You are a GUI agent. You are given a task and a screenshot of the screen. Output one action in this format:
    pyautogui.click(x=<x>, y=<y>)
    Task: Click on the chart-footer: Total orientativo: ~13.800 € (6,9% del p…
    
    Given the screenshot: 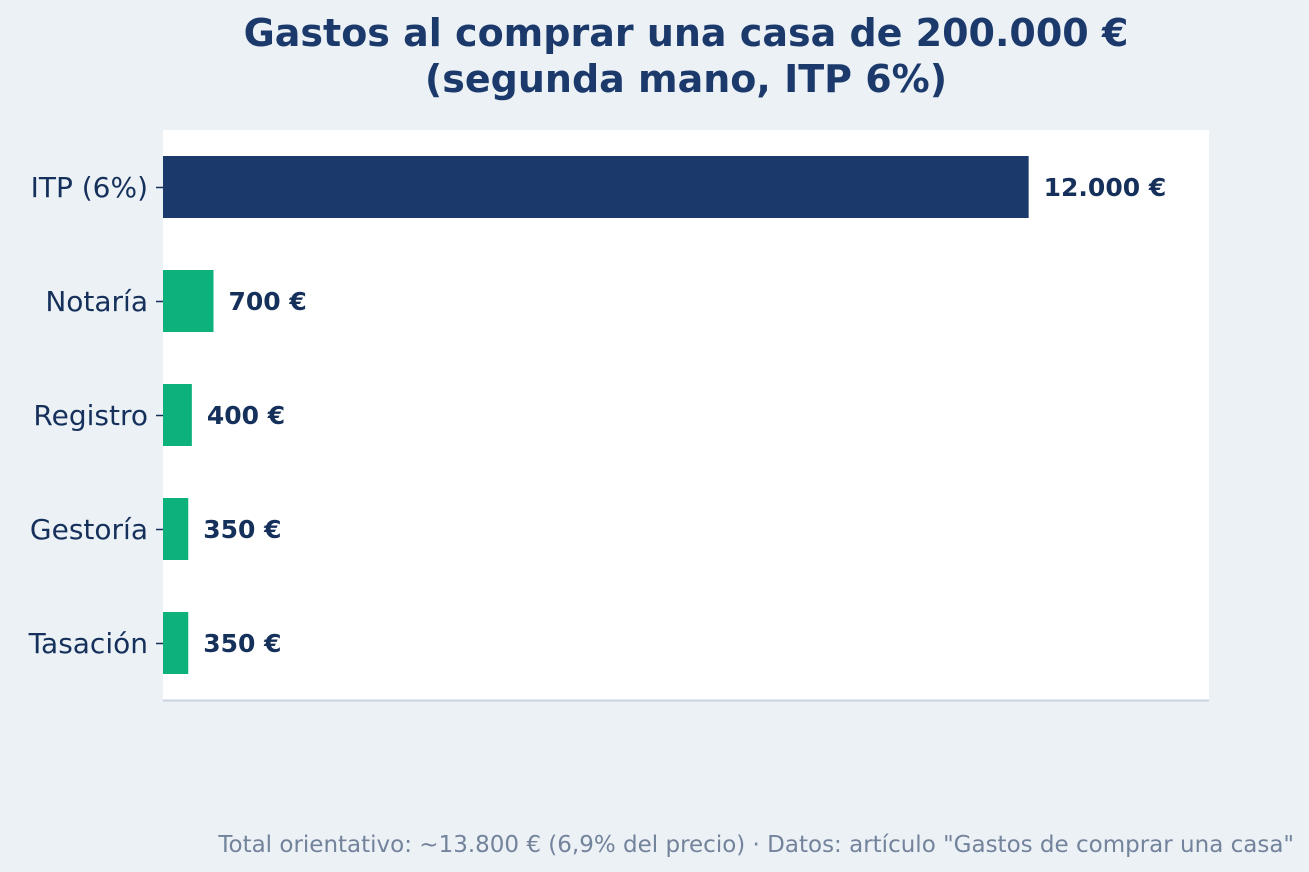 What is the action you would take?
    pyautogui.click(x=755, y=845)
    